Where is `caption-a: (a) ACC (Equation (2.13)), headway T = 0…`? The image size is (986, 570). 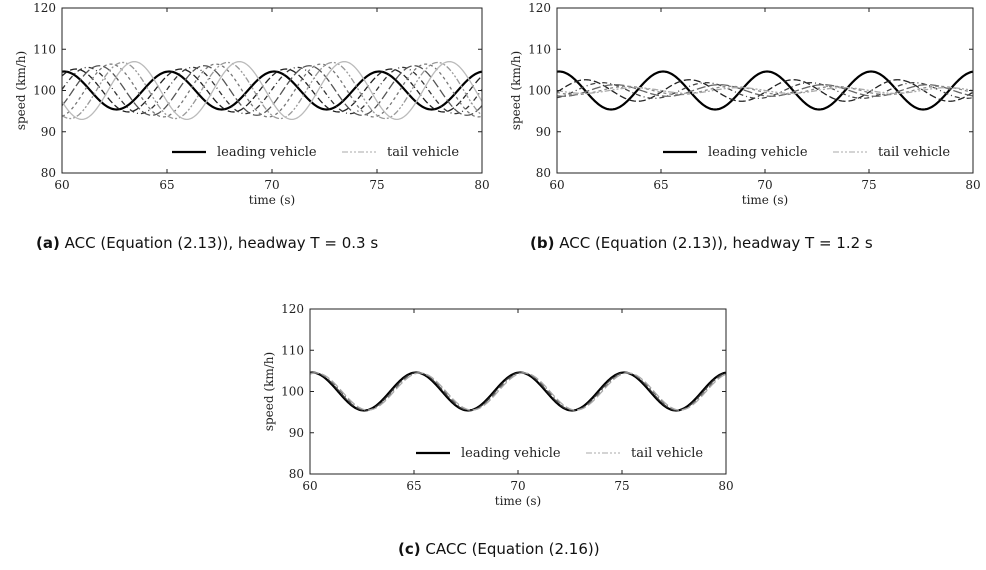
caption-a: (a) ACC (Equation (2.13)), headway T = 0… is located at coordinates (207, 243).